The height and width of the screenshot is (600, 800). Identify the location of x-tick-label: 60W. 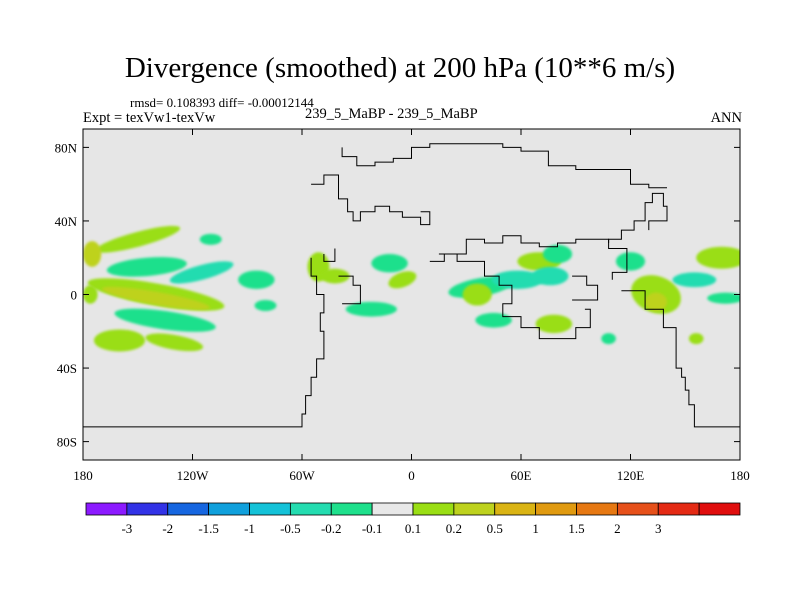
(302, 475).